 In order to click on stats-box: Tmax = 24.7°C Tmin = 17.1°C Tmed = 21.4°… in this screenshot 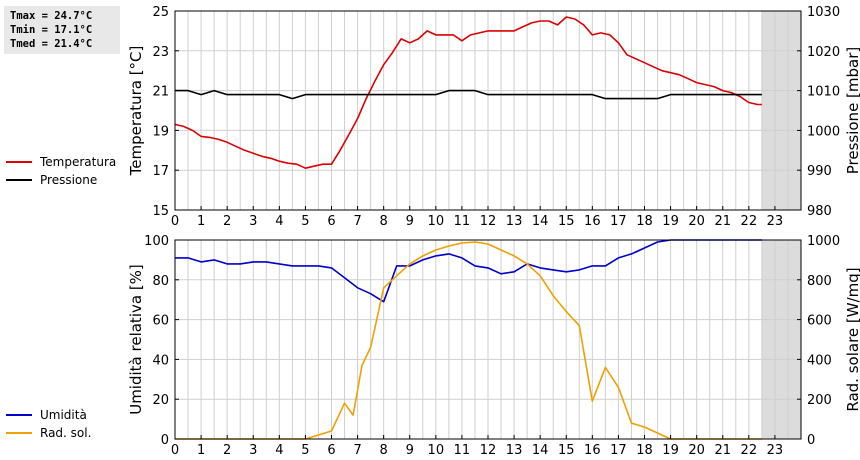, I will do `click(62, 30)`.